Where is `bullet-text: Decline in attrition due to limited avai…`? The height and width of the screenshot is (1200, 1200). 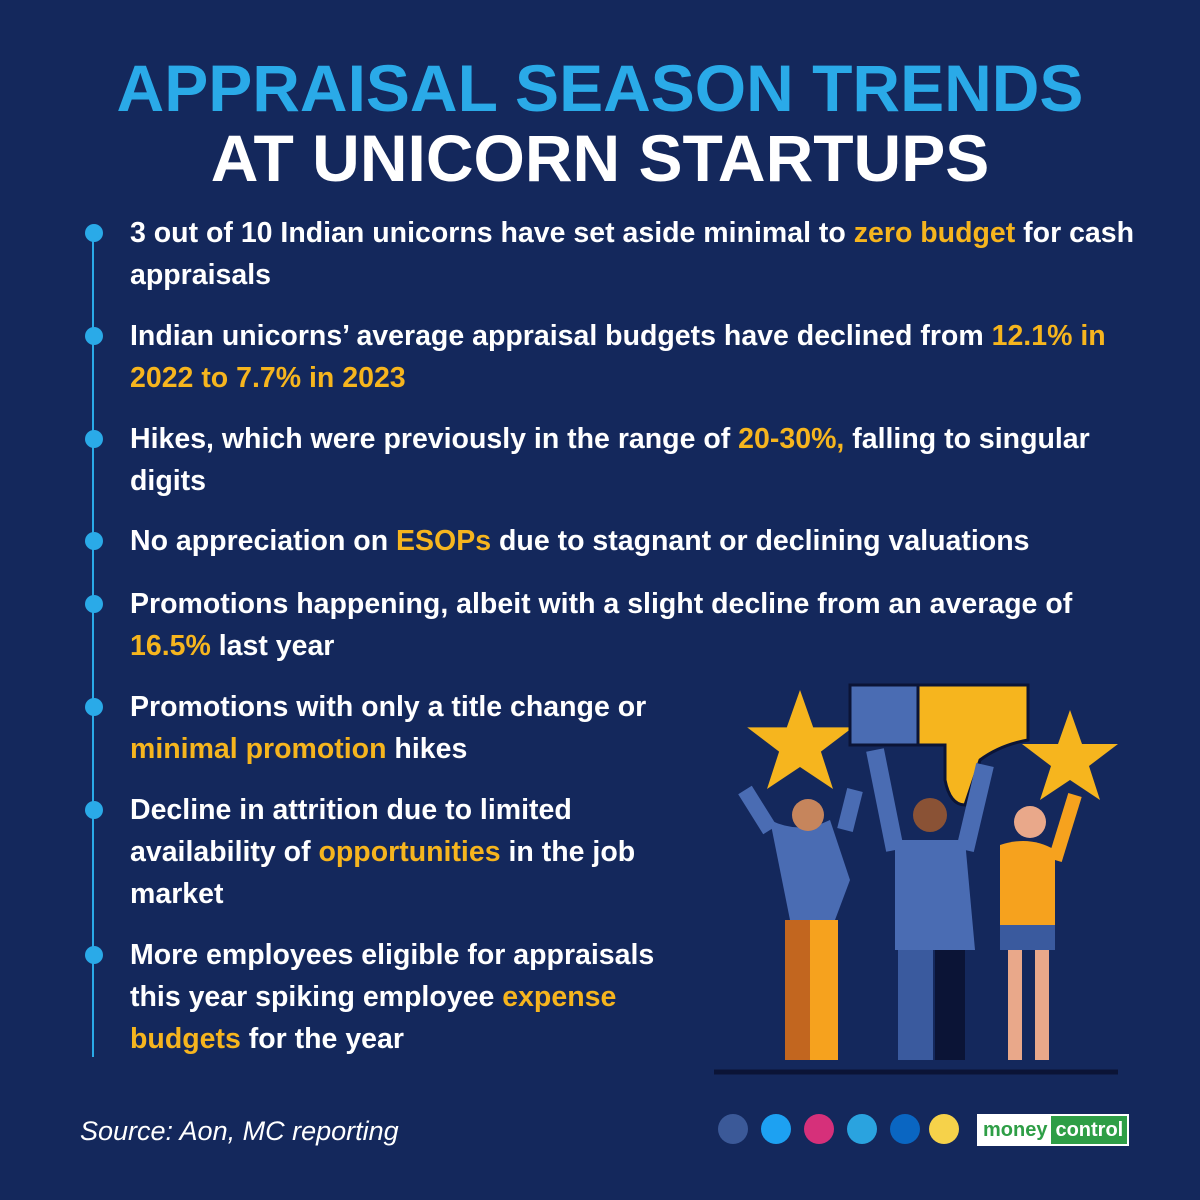
bullet-text: Decline in attrition due to limited avai… is located at coordinates (420, 852).